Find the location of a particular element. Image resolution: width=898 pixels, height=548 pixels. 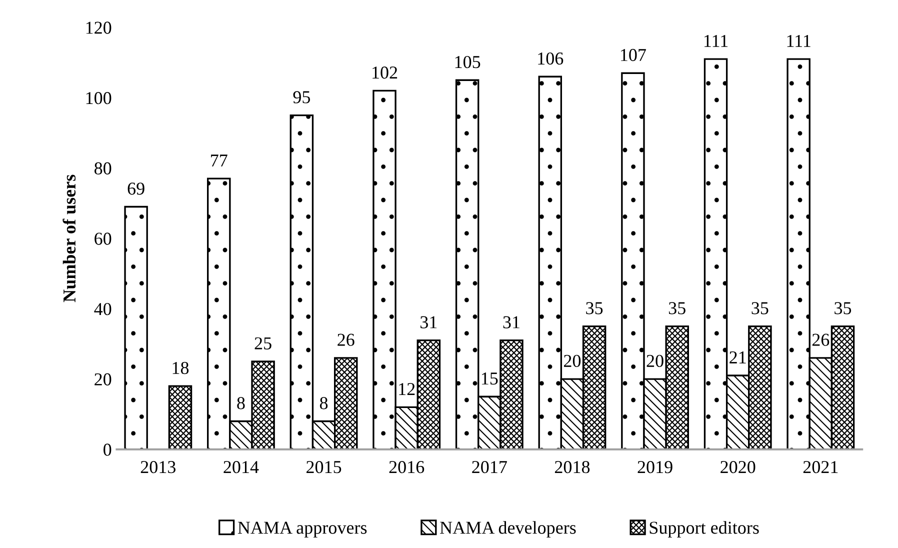

x-tick-label: 2017 is located at coordinates (489, 467).